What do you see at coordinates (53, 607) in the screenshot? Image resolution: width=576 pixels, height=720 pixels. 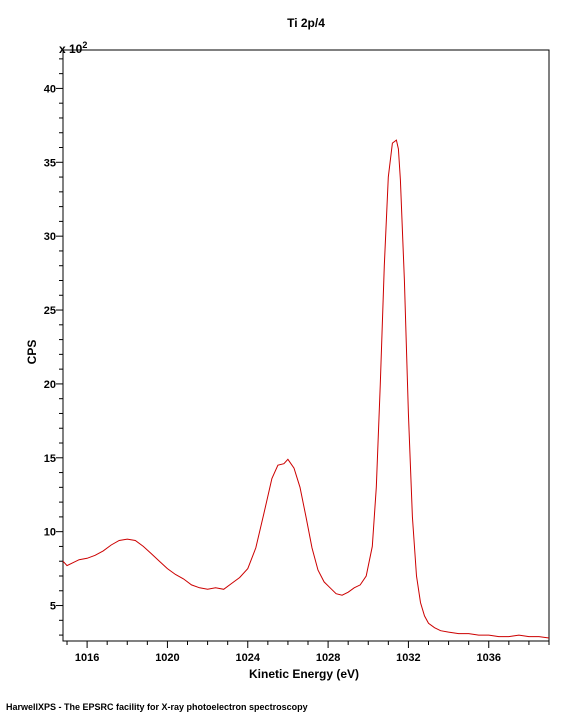 I see `y-tick-label: 5` at bounding box center [53, 607].